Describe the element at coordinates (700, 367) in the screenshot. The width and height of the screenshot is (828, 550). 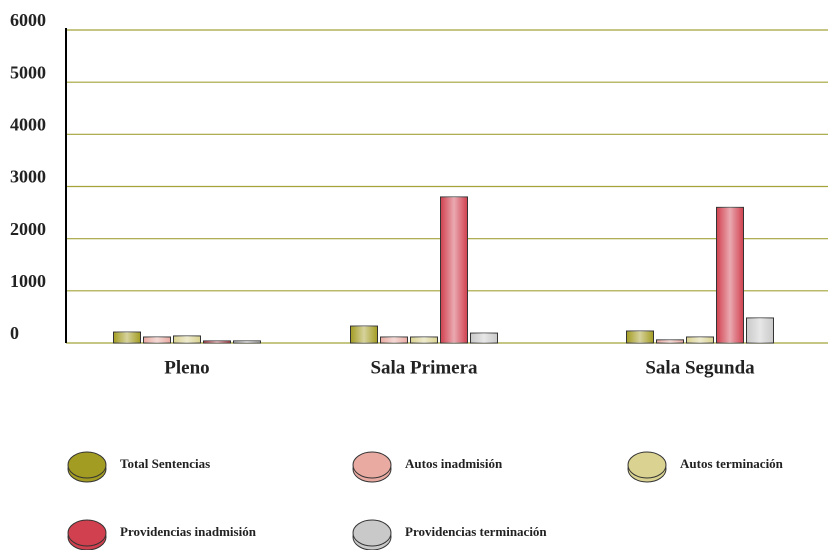
I see `x-tick-label: Sala Segunda` at that location.